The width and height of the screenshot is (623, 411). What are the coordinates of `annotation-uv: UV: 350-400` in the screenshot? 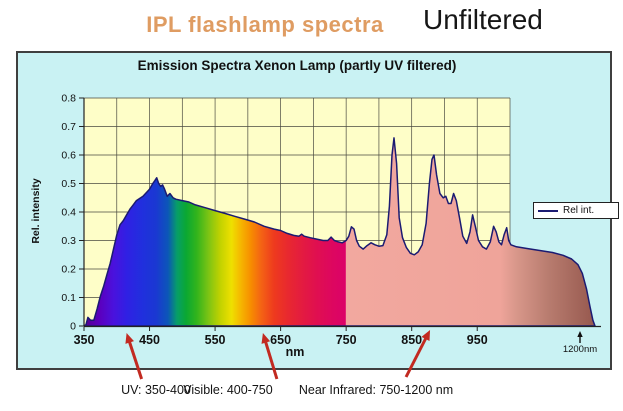 It's located at (156, 390).